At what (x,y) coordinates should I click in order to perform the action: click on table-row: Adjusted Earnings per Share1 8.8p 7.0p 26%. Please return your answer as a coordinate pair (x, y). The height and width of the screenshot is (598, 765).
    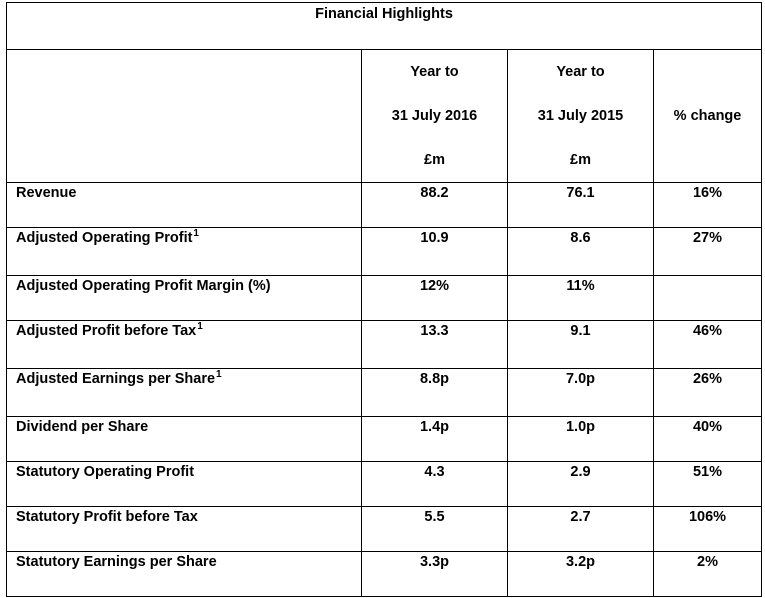
    Looking at the image, I should click on (384, 392).